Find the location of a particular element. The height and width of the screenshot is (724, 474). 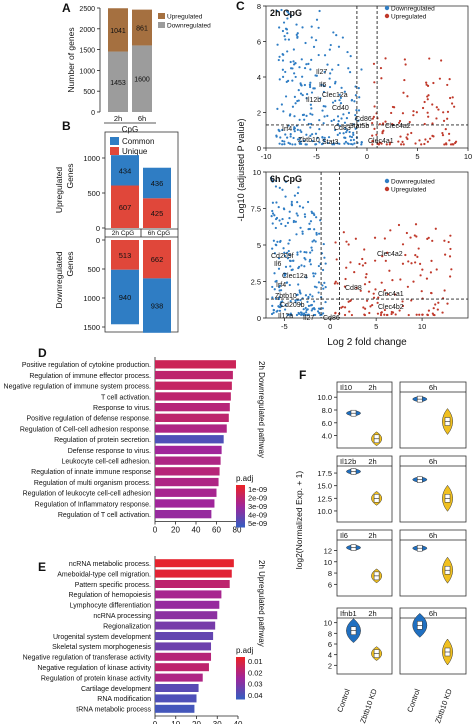

b-strip-label-6h: 6h CpG is located at coordinates (159, 233).